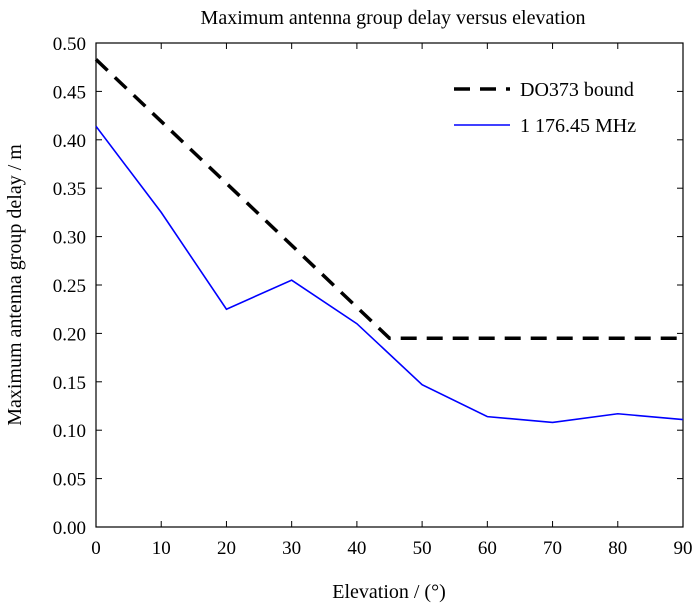 The width and height of the screenshot is (700, 609). I want to click on y-tick-label: 0.50, so click(69, 44).